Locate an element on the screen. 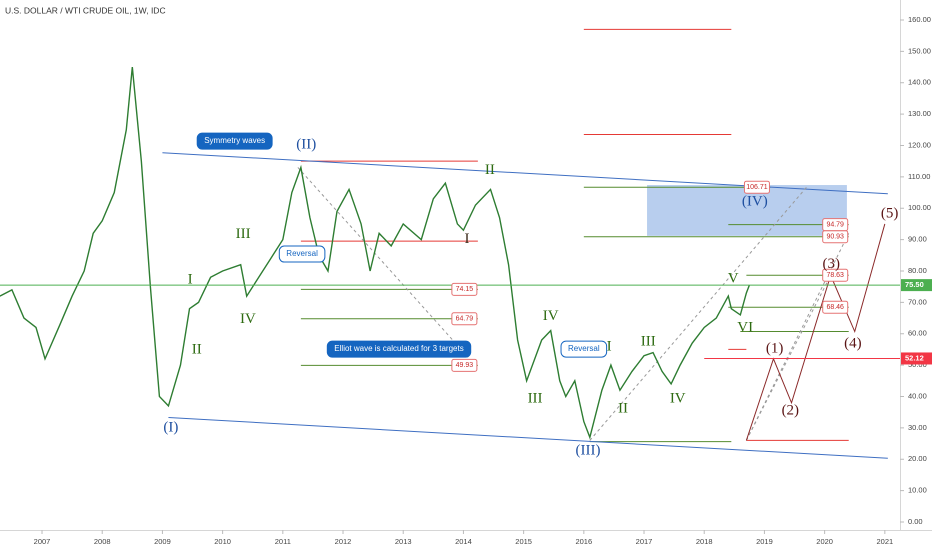 The image size is (932, 550). level-tag-label: 78.63 is located at coordinates (835, 275).